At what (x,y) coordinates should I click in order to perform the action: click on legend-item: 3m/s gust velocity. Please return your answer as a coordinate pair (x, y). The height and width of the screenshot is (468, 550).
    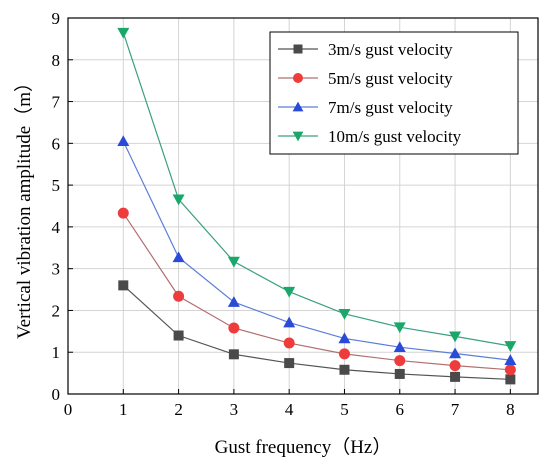
    Looking at the image, I should click on (365, 49).